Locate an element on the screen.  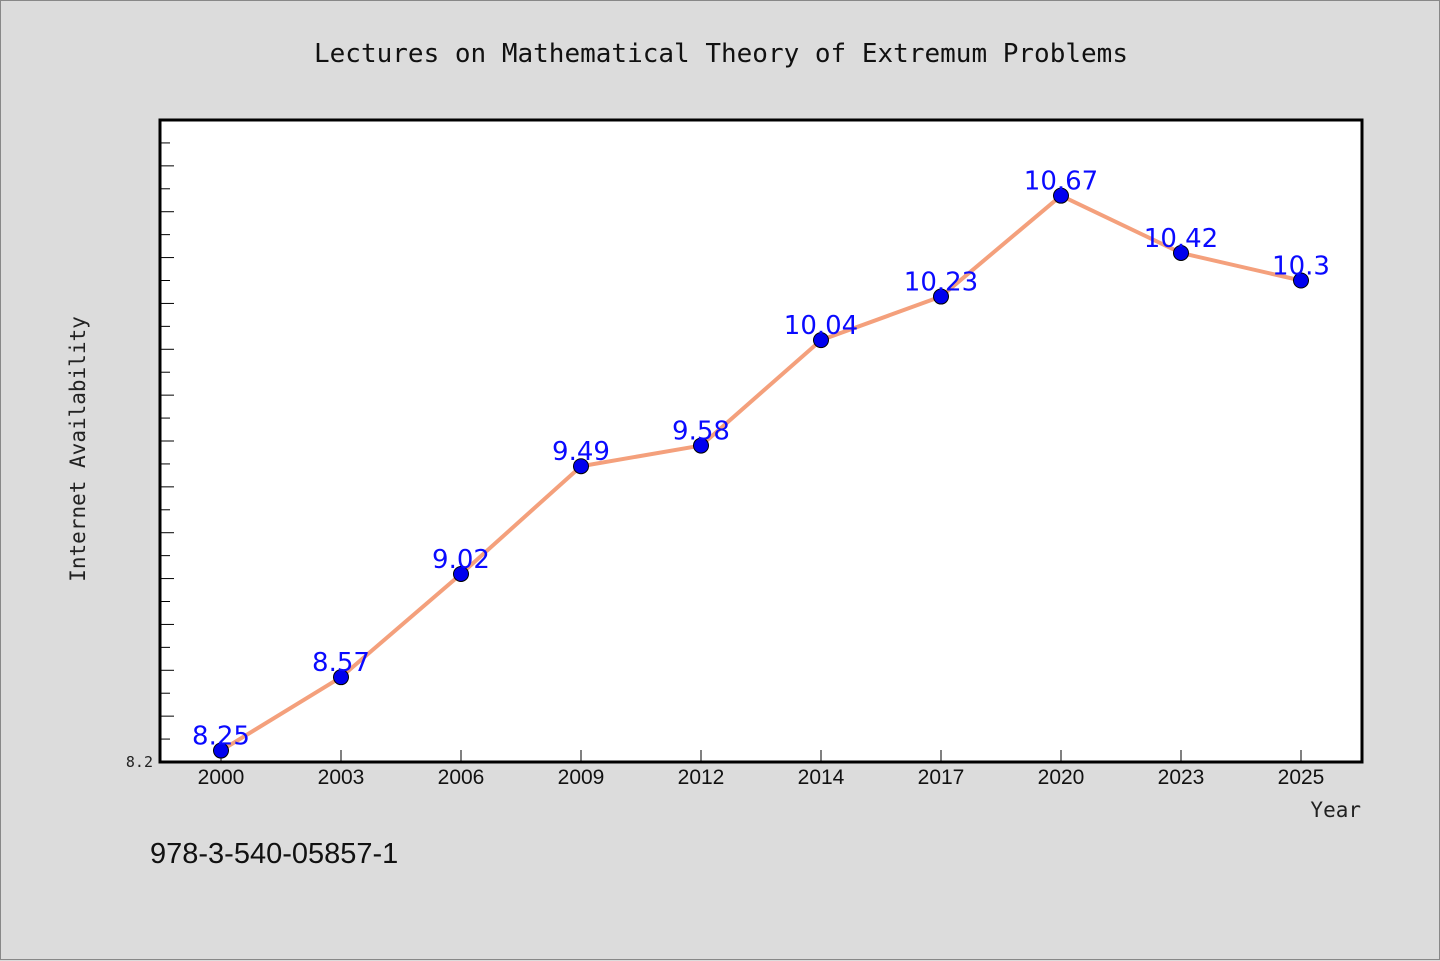
x-tick-label: 2017 is located at coordinates (941, 777).